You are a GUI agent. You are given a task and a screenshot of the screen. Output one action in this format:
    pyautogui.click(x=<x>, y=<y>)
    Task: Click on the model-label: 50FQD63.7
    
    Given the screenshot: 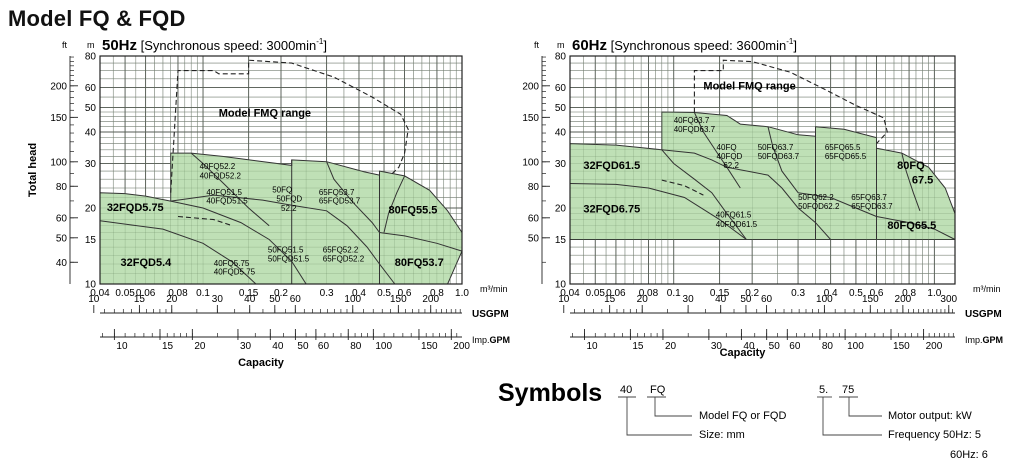 What is the action you would take?
    pyautogui.click(x=779, y=156)
    